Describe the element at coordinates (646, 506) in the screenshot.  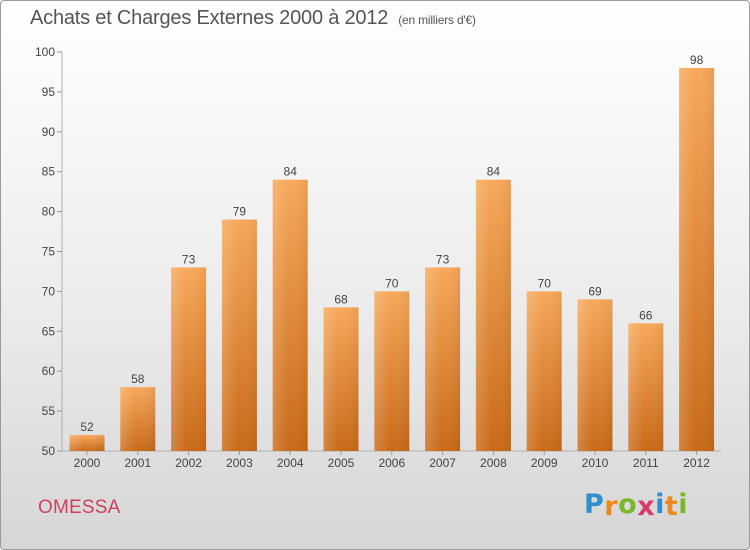
I see `logo-letter: x` at that location.